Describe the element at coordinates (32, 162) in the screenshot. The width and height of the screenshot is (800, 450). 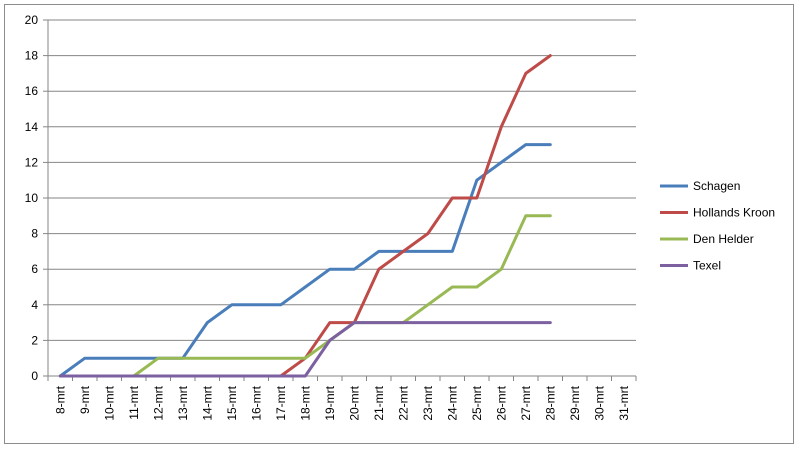
I see `y-tick-label: 12` at that location.